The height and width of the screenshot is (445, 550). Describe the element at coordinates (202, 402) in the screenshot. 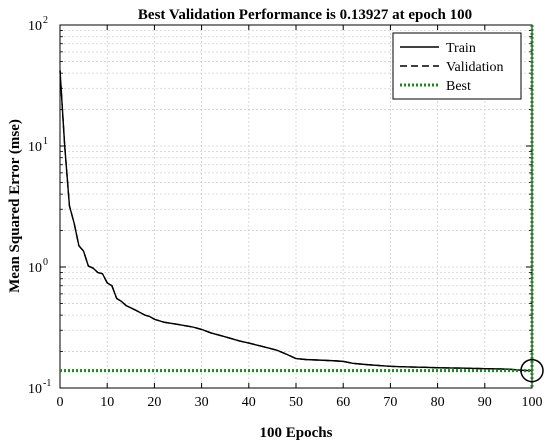

I see `x-tick-label: 30` at that location.